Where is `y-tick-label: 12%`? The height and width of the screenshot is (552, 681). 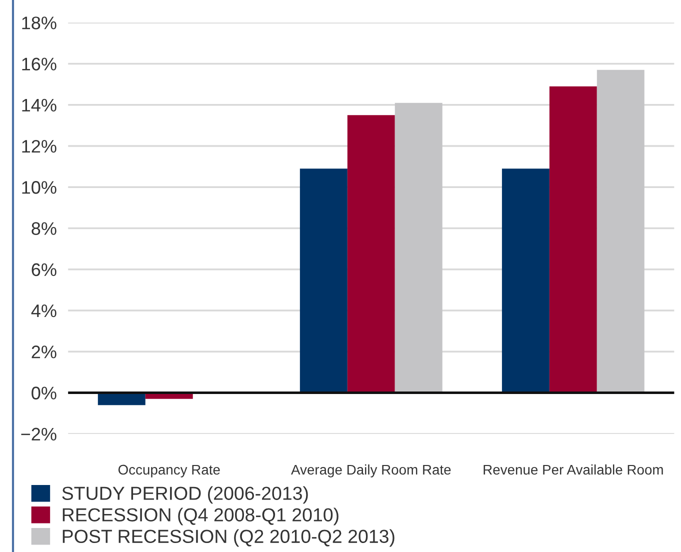
y-tick-label: 12% is located at coordinates (39, 146).